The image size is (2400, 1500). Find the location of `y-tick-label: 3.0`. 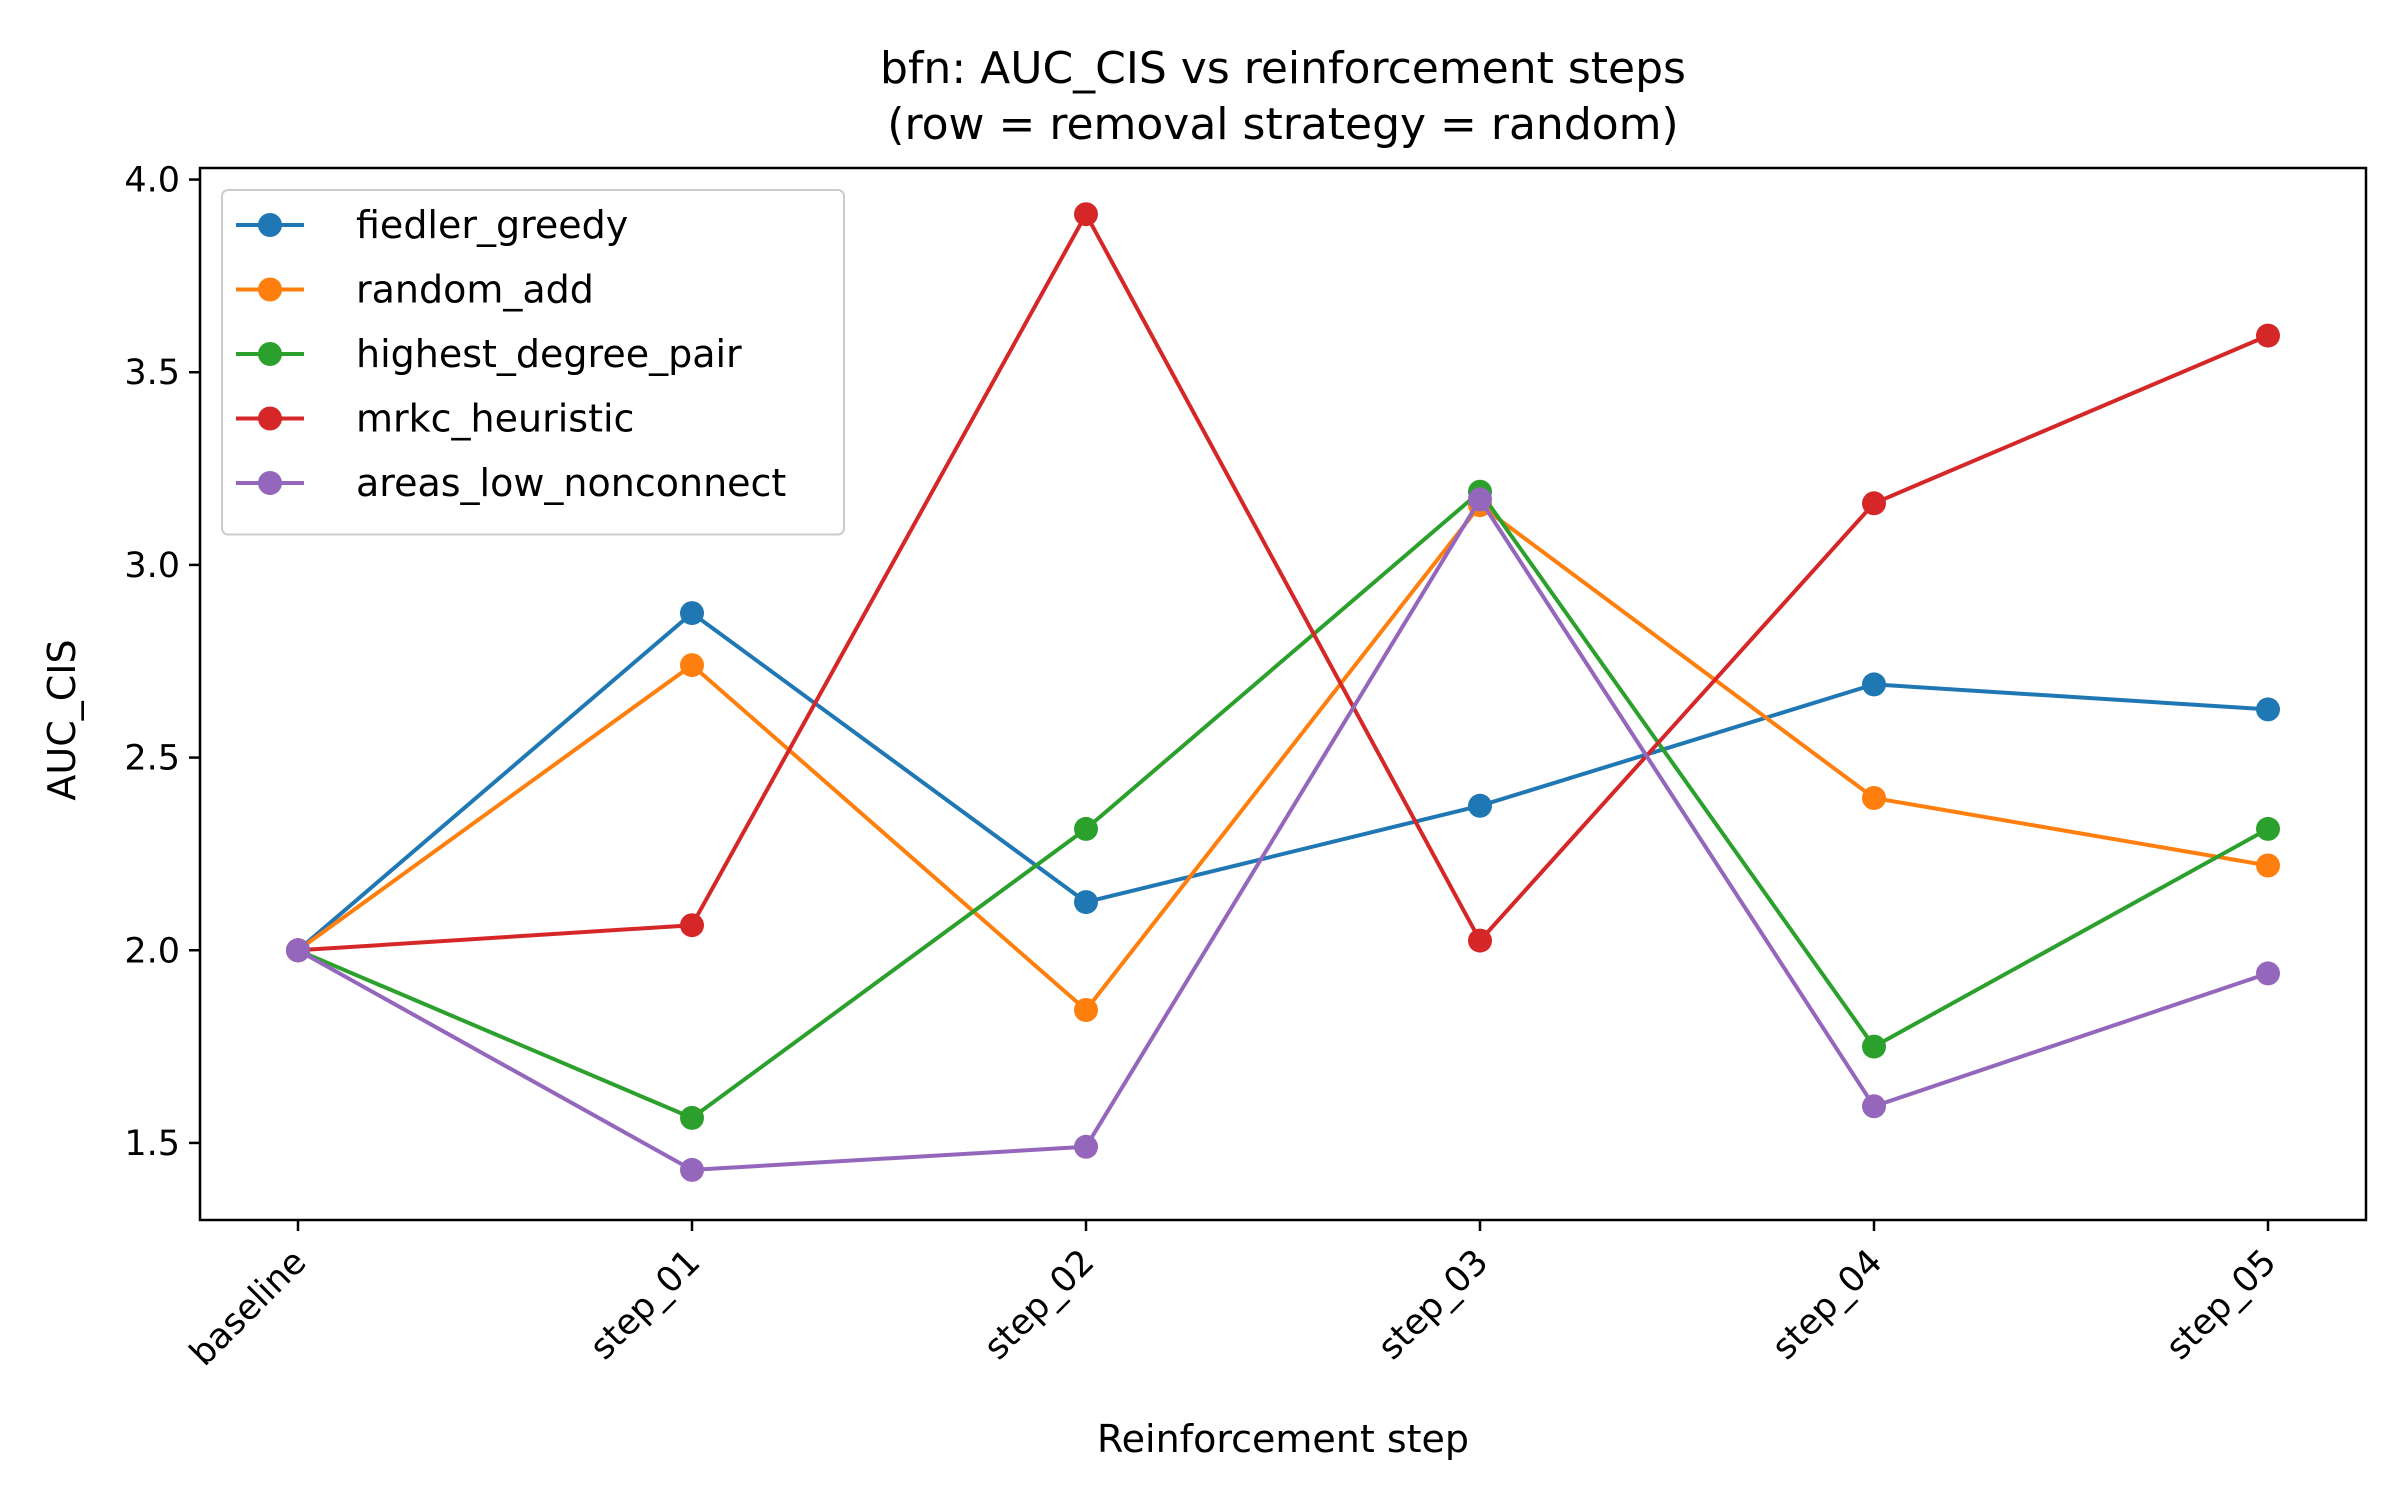

y-tick-label: 3.0 is located at coordinates (152, 566).